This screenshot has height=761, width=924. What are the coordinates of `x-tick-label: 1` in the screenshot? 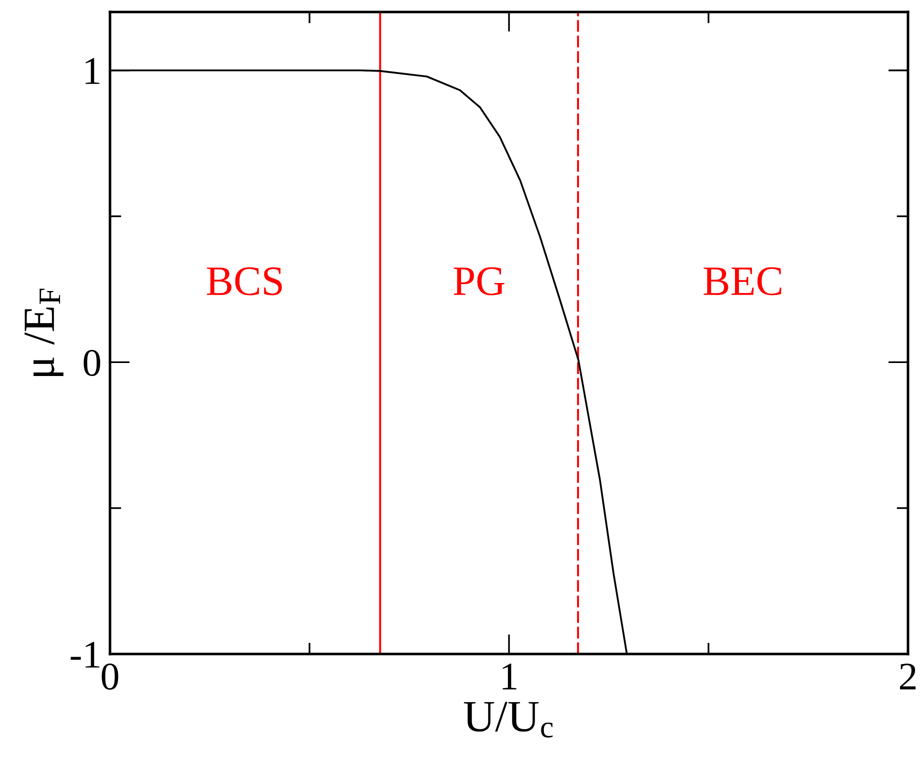 It's located at (509, 677).